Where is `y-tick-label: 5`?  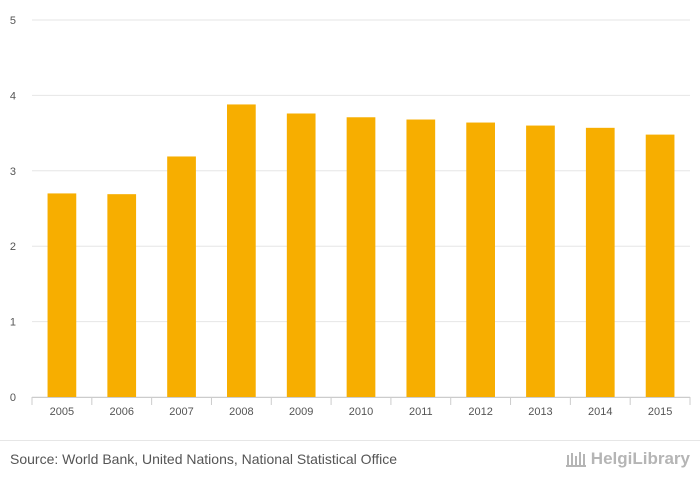 y-tick-label: 5 is located at coordinates (13, 21).